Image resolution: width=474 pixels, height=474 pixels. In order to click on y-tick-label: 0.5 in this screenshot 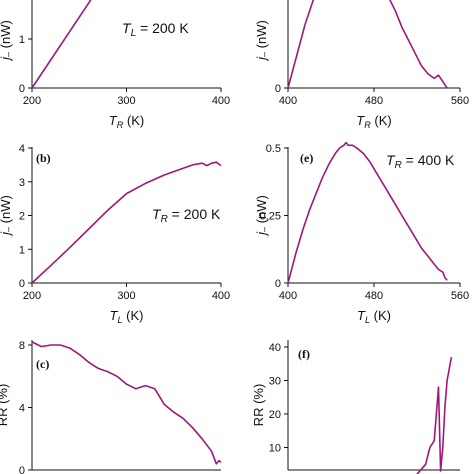, I will do `click(273, 149)`.